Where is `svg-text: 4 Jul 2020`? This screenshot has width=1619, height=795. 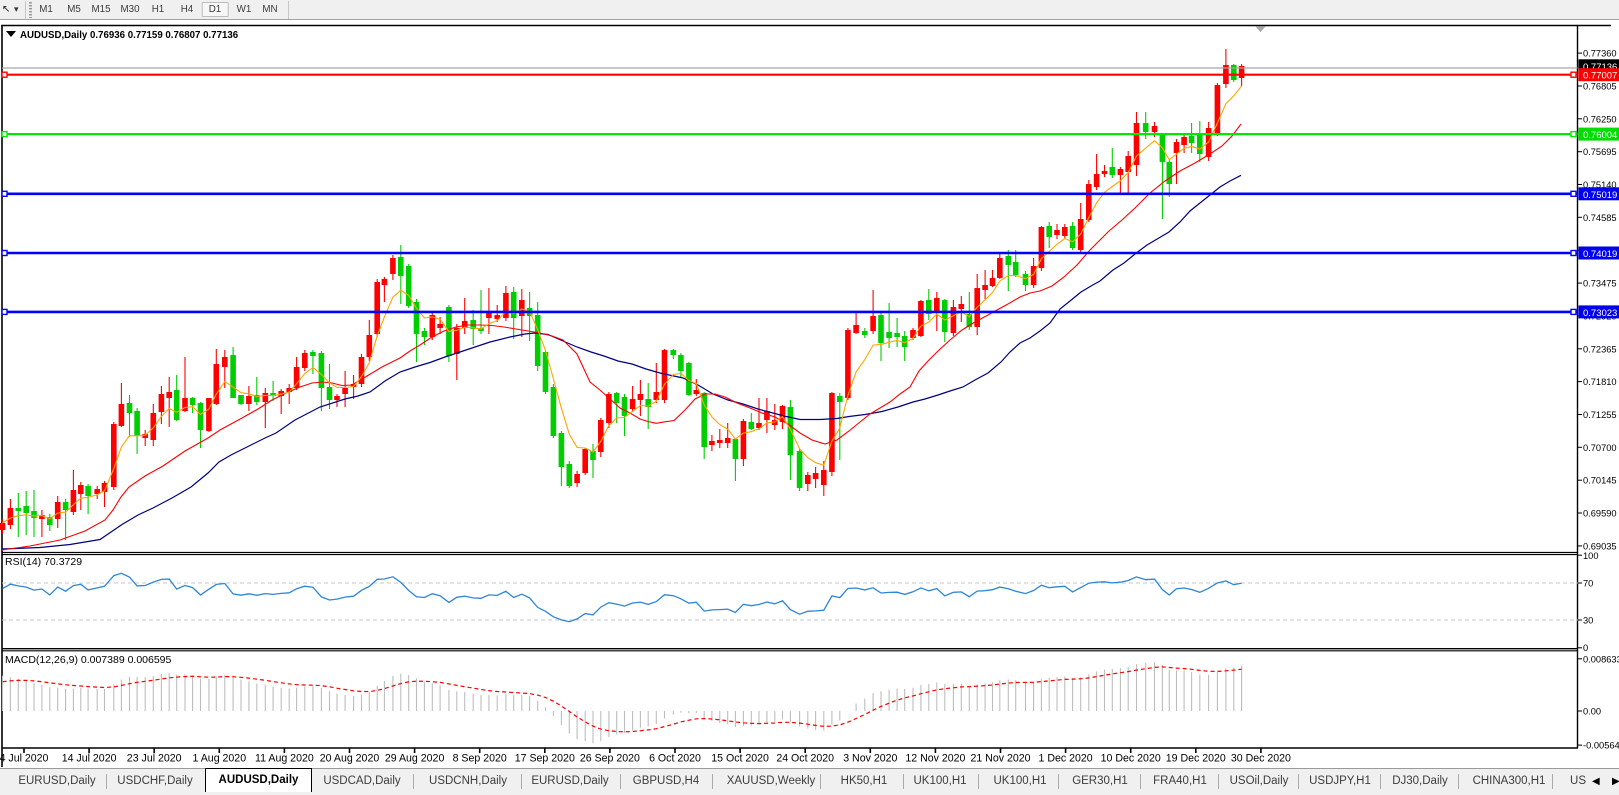
svg-text: 4 Jul 2020 is located at coordinates (24, 759).